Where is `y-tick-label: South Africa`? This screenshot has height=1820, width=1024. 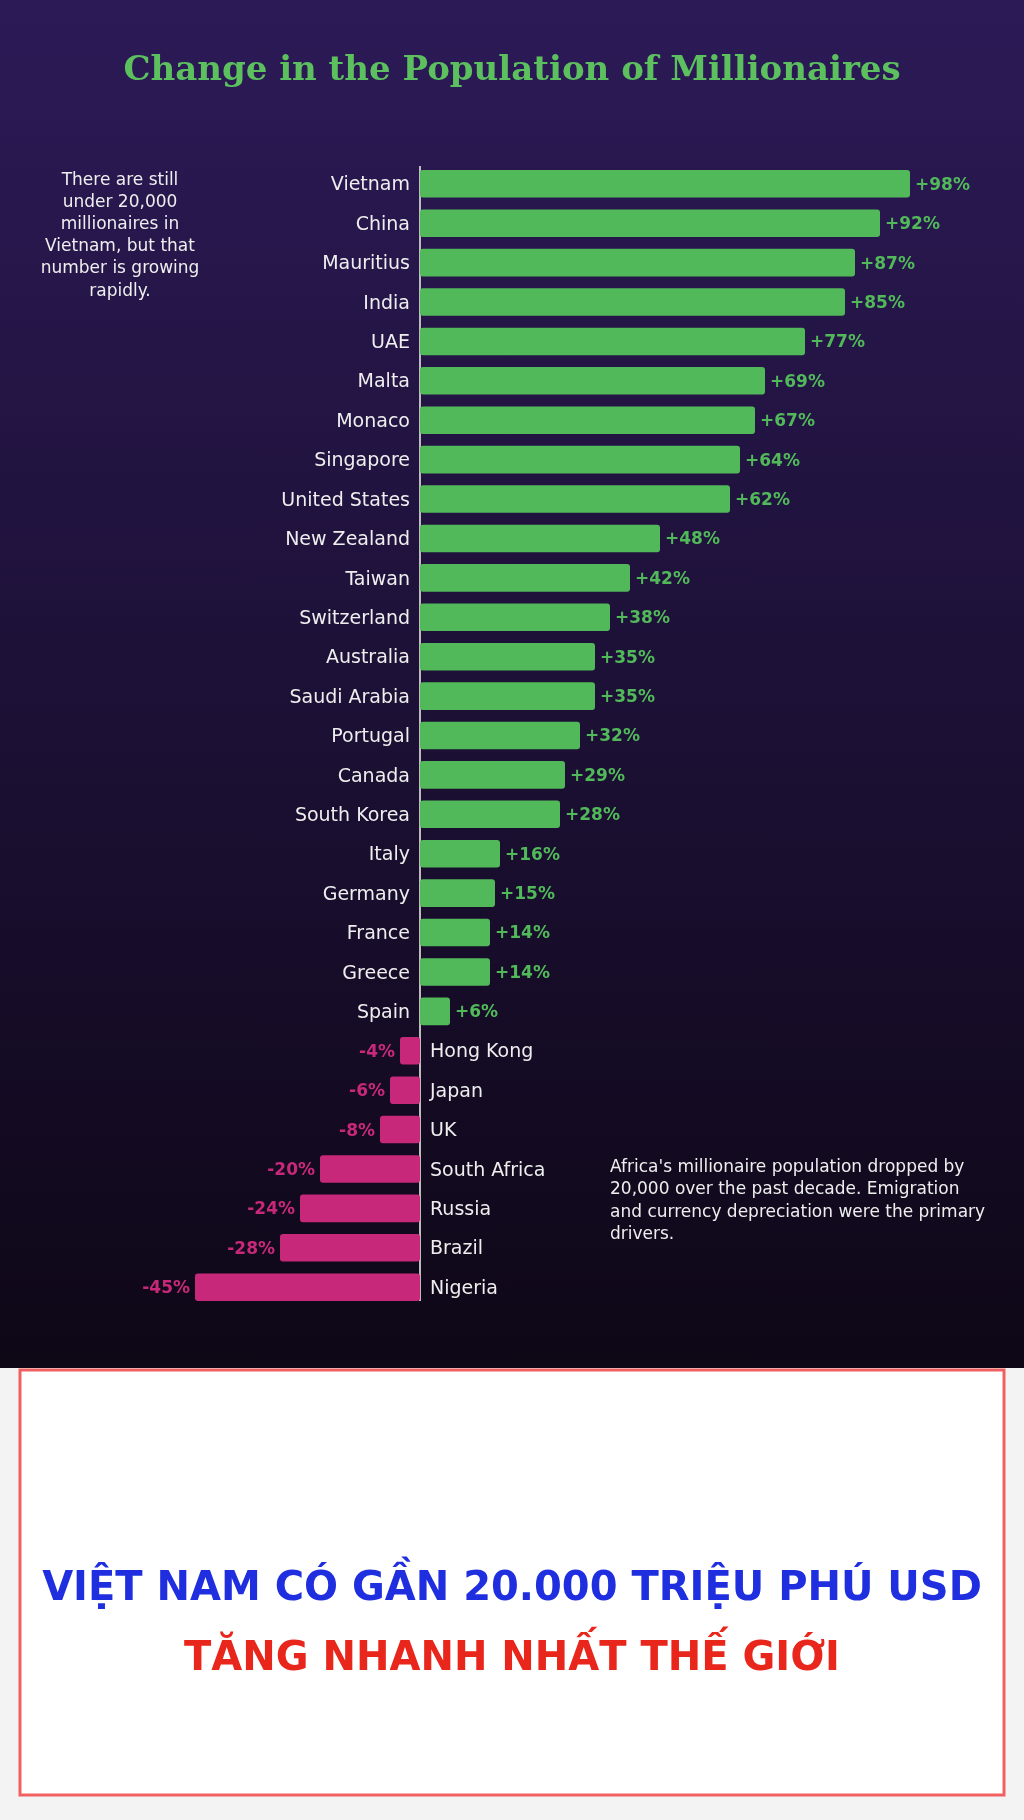 y-tick-label: South Africa is located at coordinates (488, 1168).